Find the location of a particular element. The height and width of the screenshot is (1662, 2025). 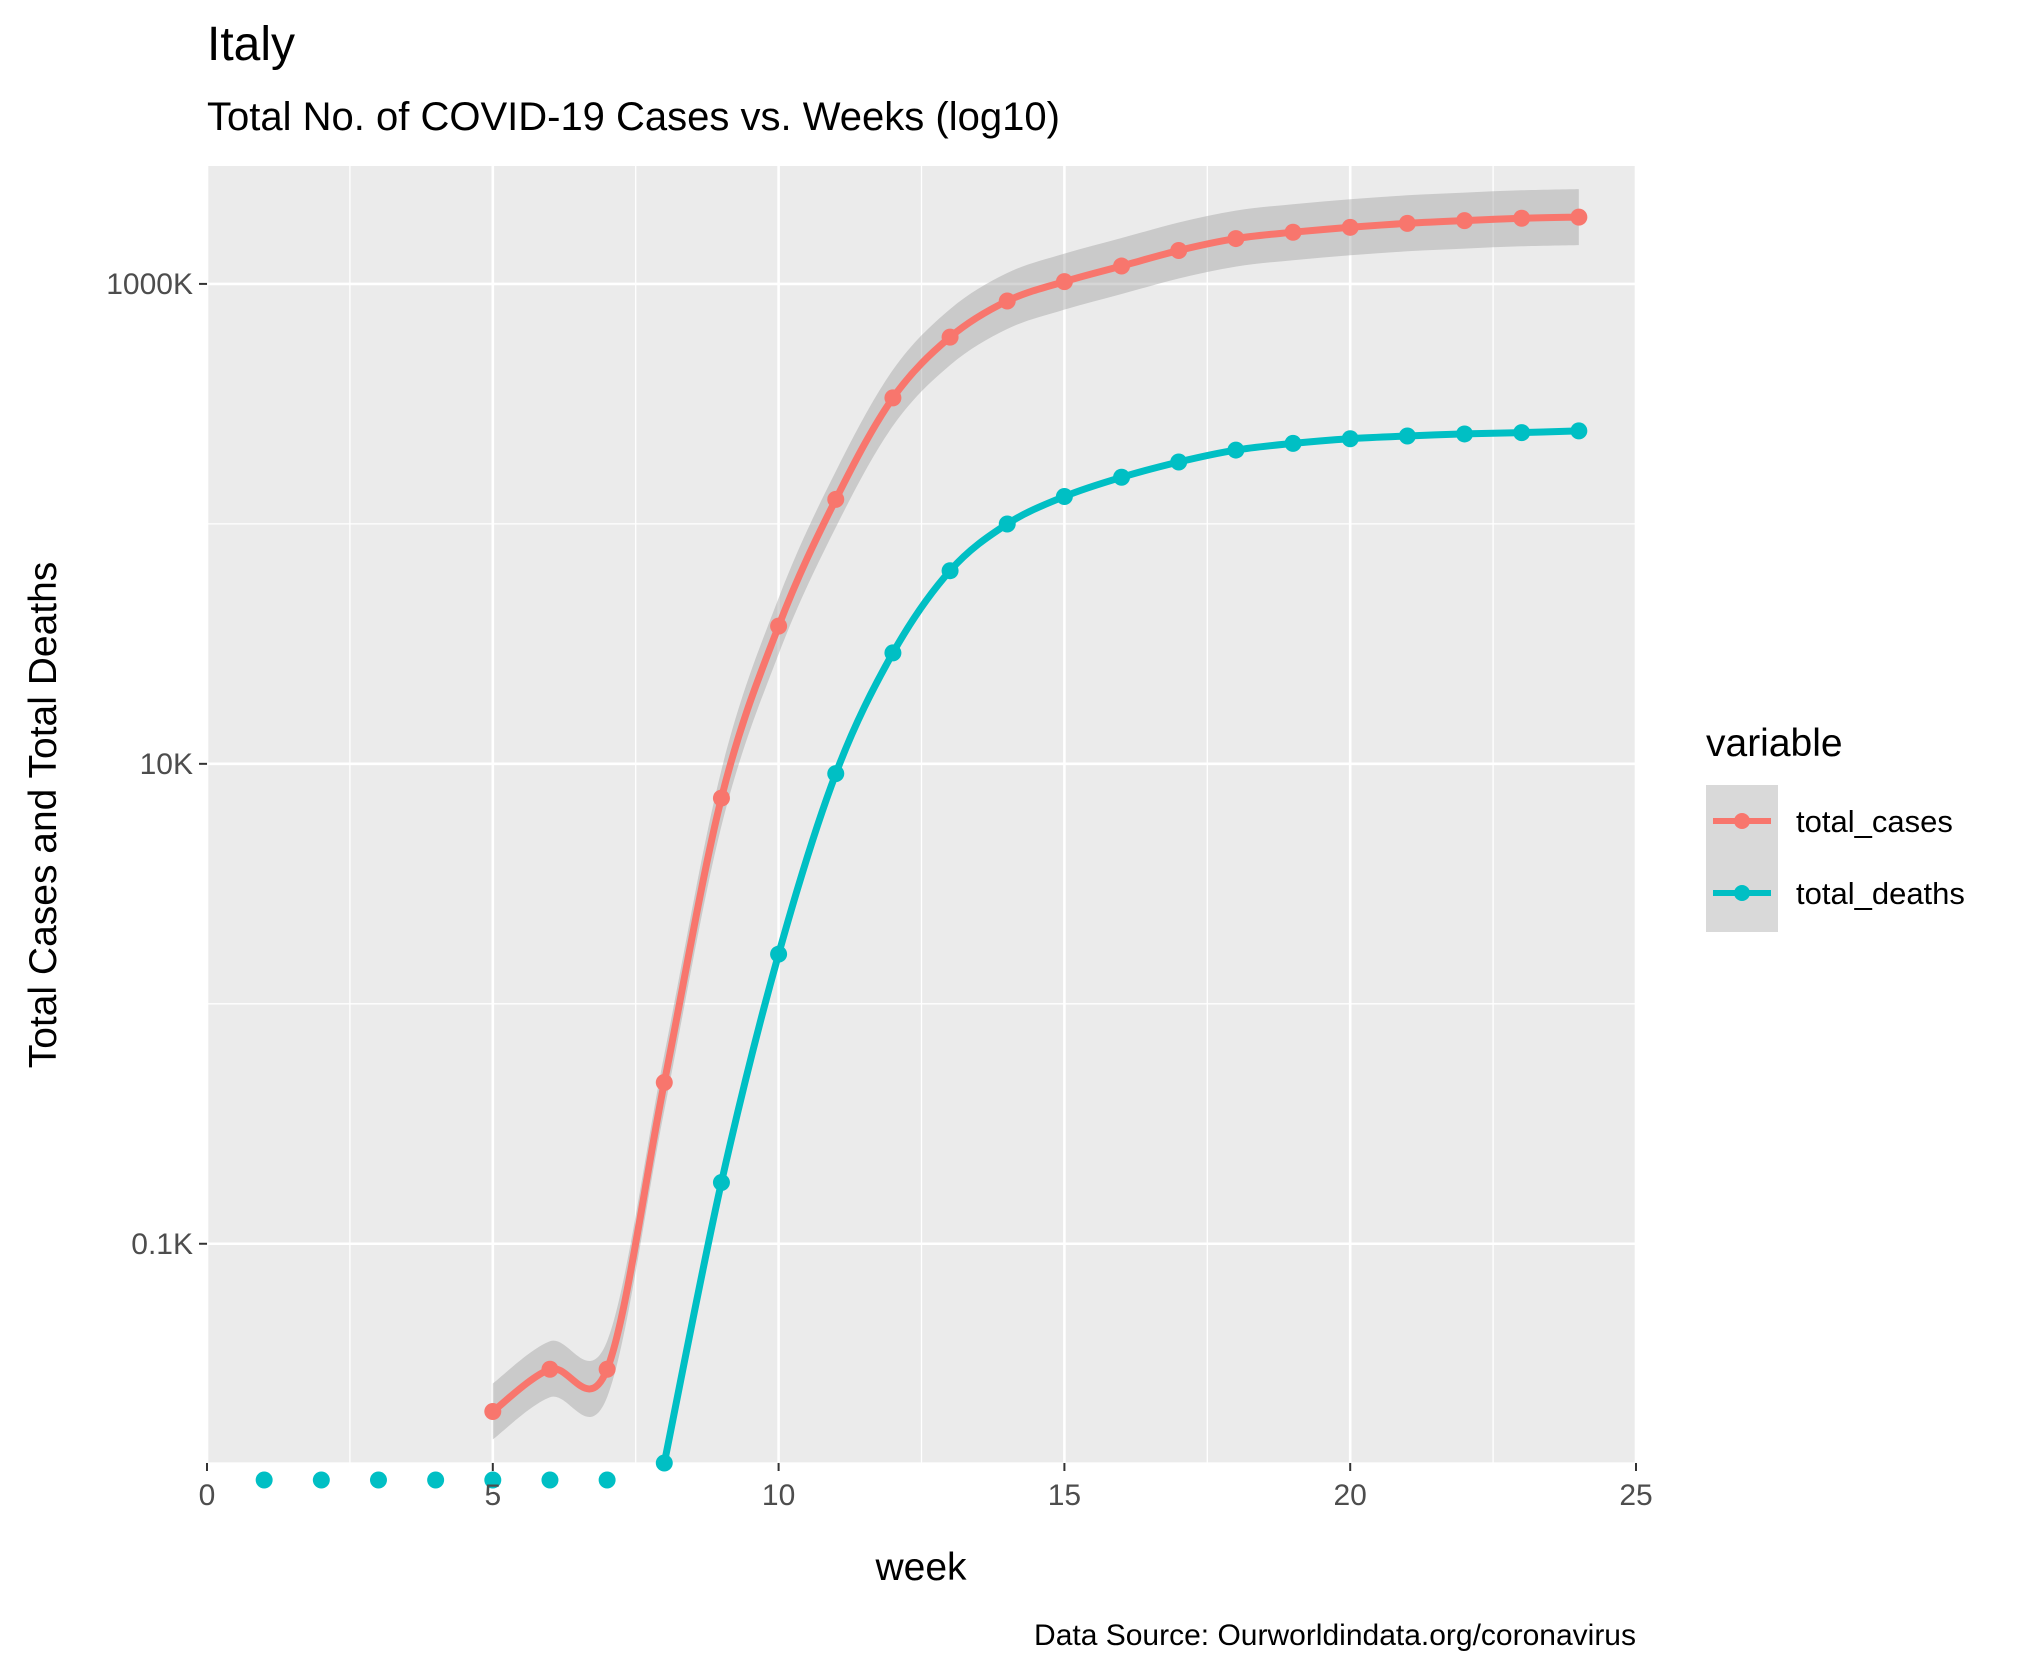

y-tick-label: 10K is located at coordinates (166, 764).